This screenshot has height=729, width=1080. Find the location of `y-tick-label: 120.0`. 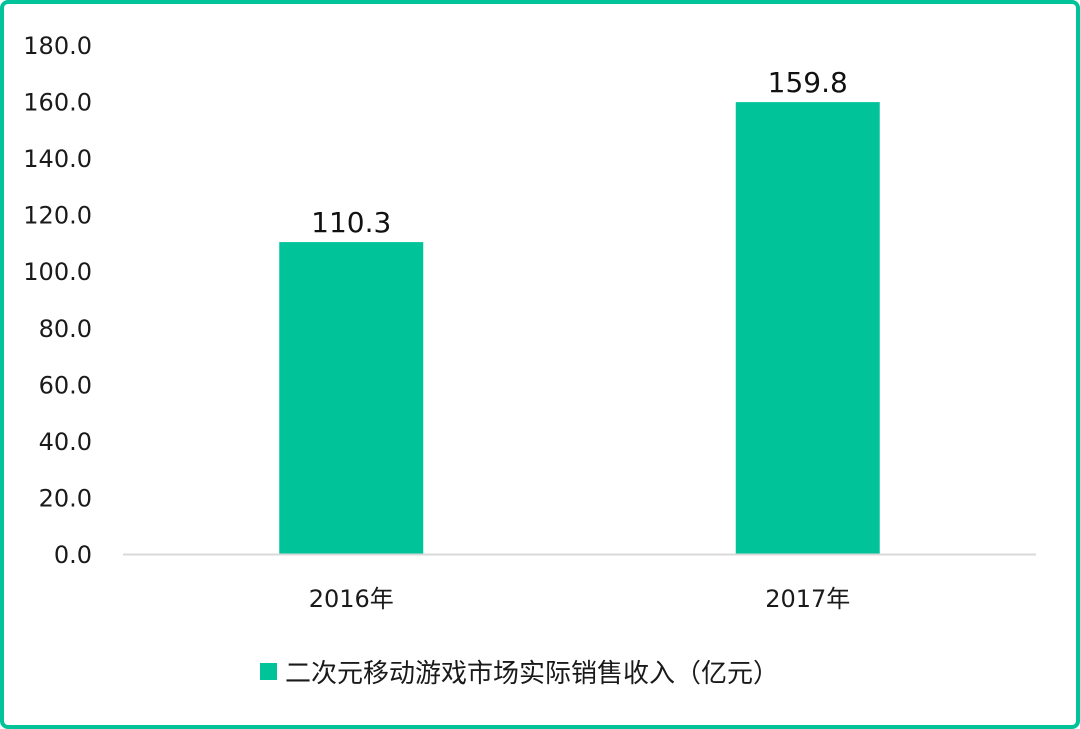

y-tick-label: 120.0 is located at coordinates (57, 216).